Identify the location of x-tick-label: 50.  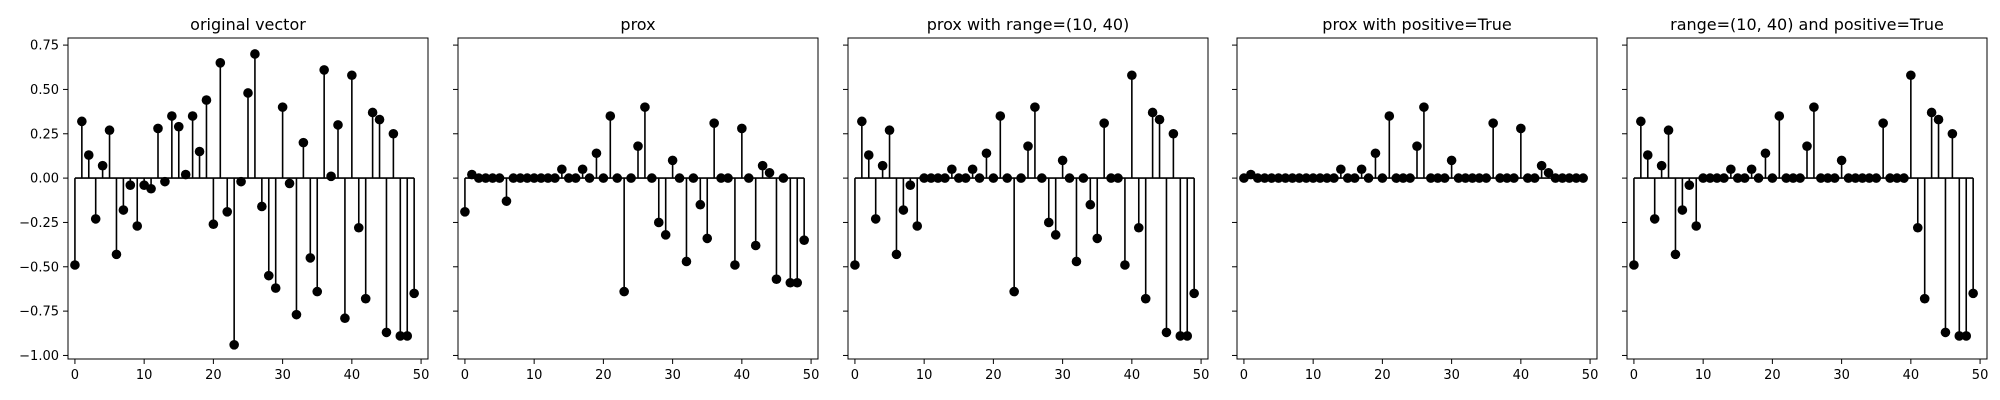
(1201, 375).